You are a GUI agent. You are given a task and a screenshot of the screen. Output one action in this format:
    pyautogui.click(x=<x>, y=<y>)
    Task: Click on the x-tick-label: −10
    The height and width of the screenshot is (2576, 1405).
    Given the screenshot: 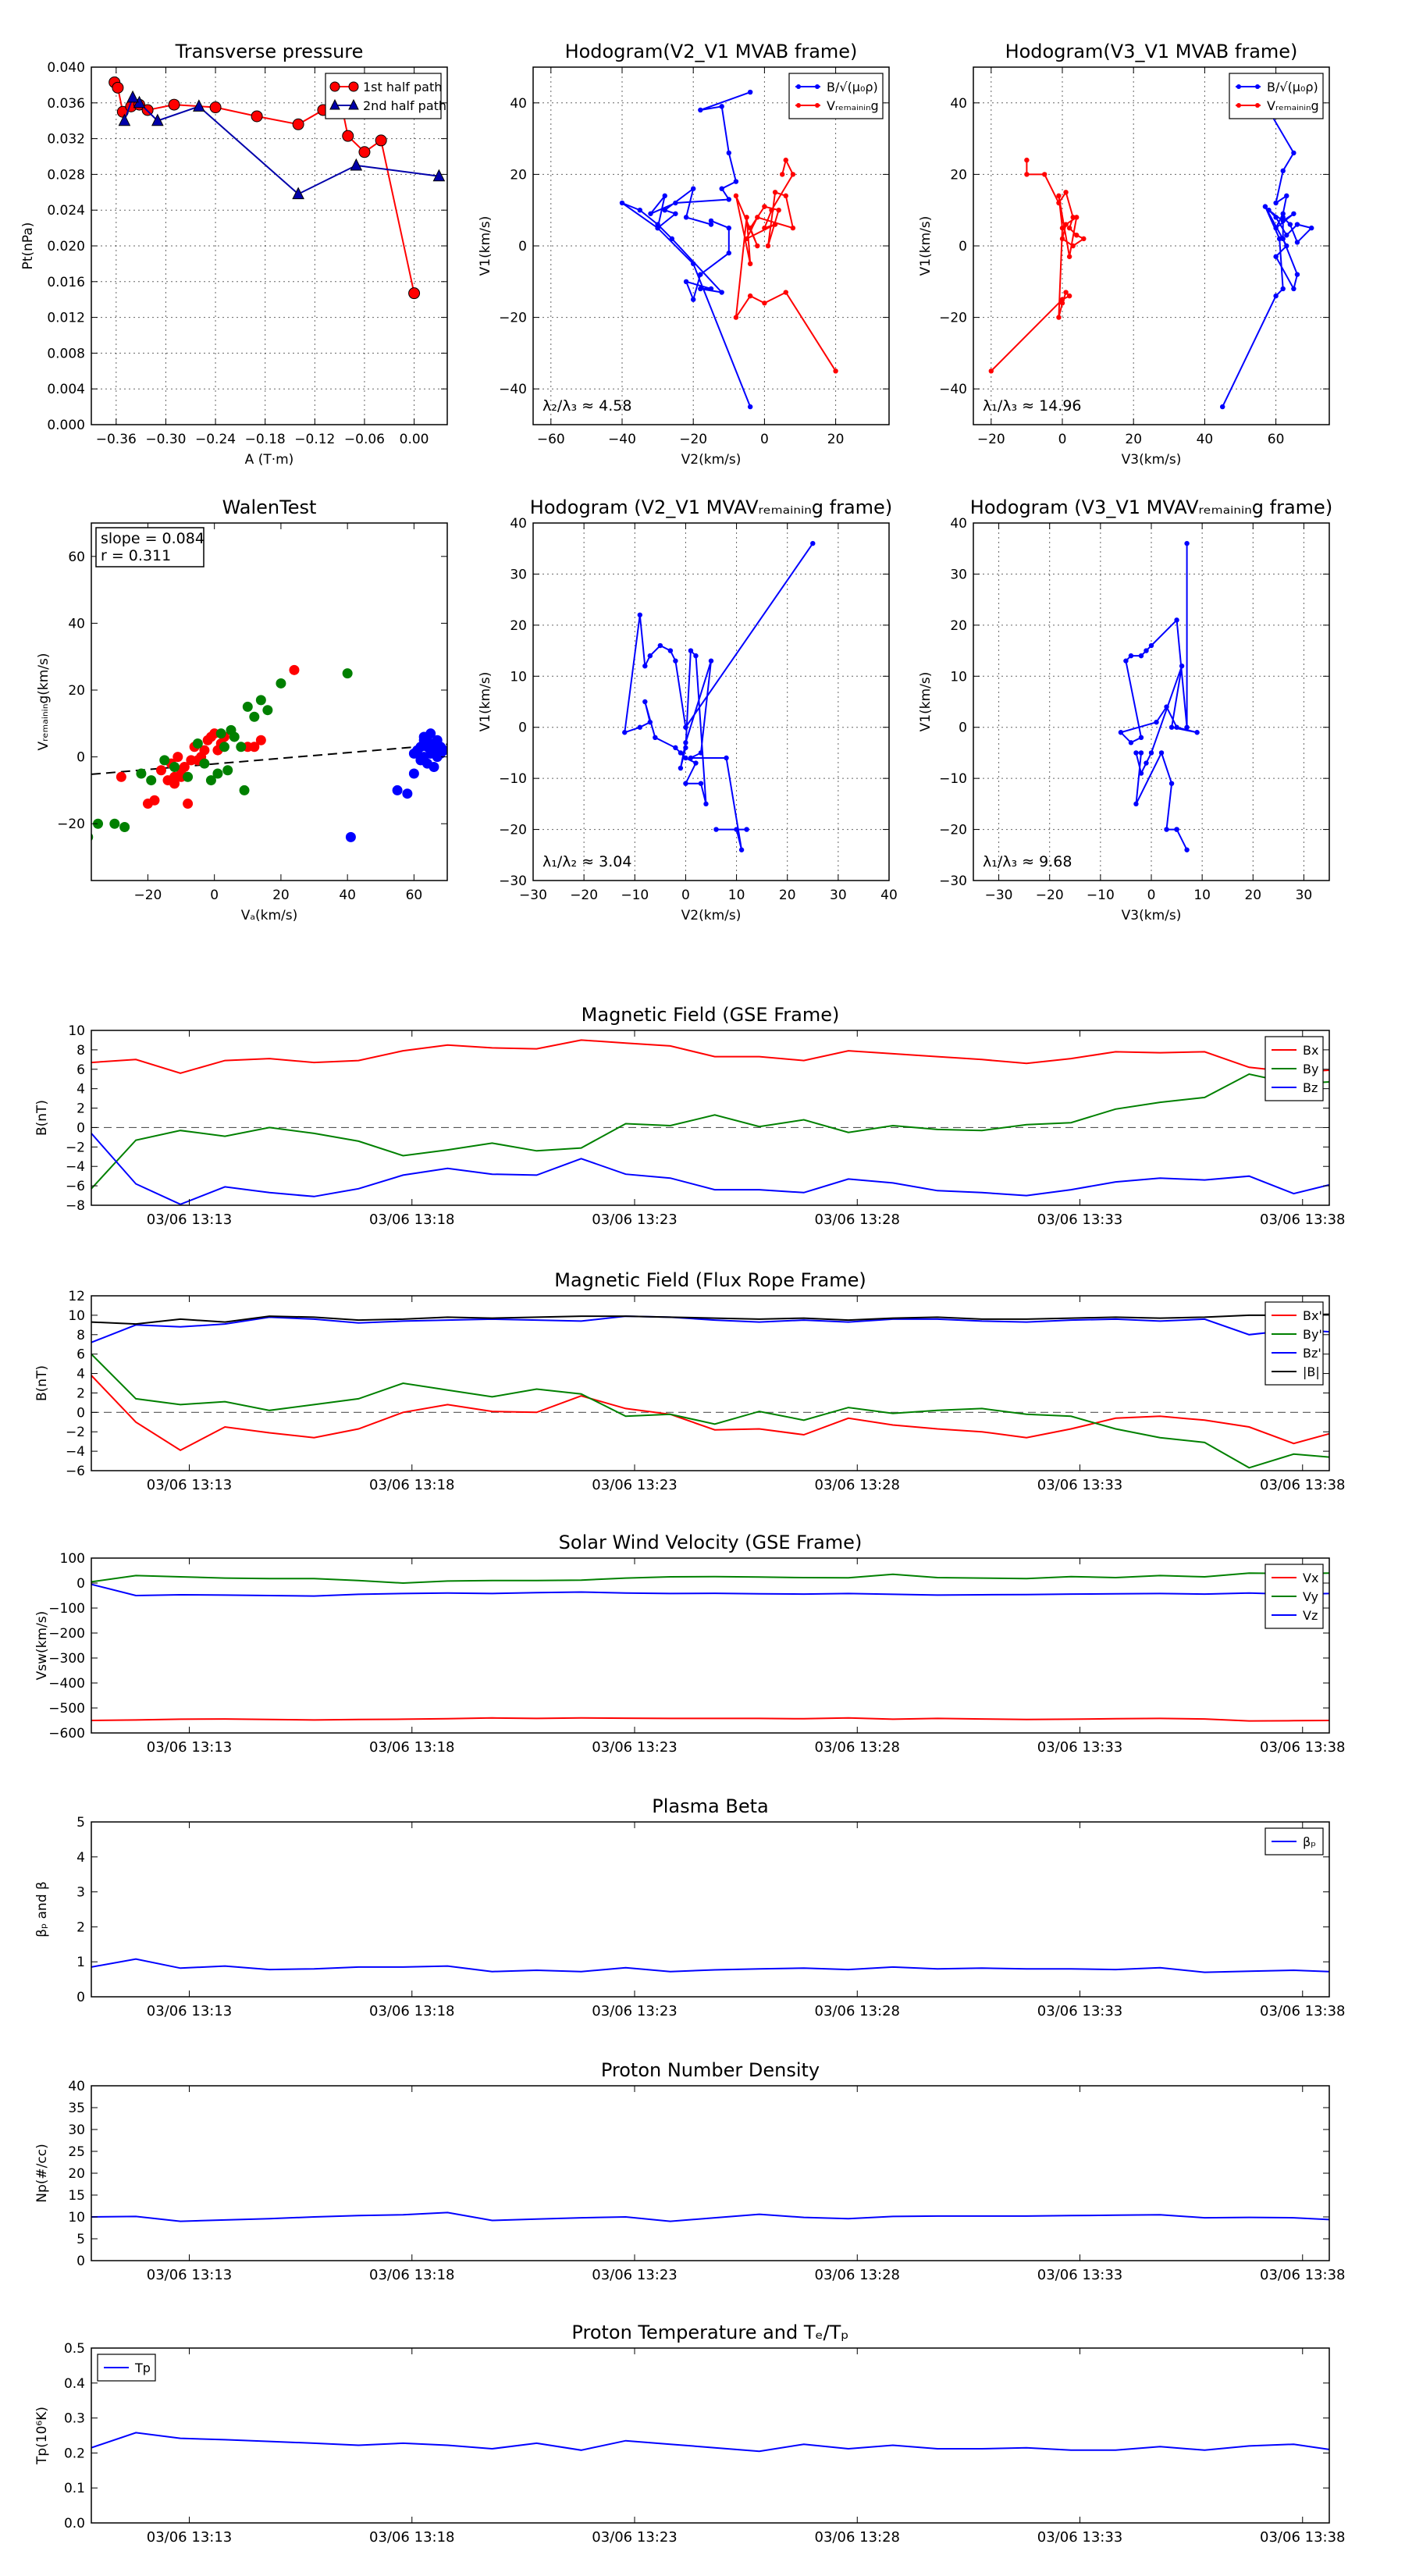 What is the action you would take?
    pyautogui.click(x=635, y=895)
    